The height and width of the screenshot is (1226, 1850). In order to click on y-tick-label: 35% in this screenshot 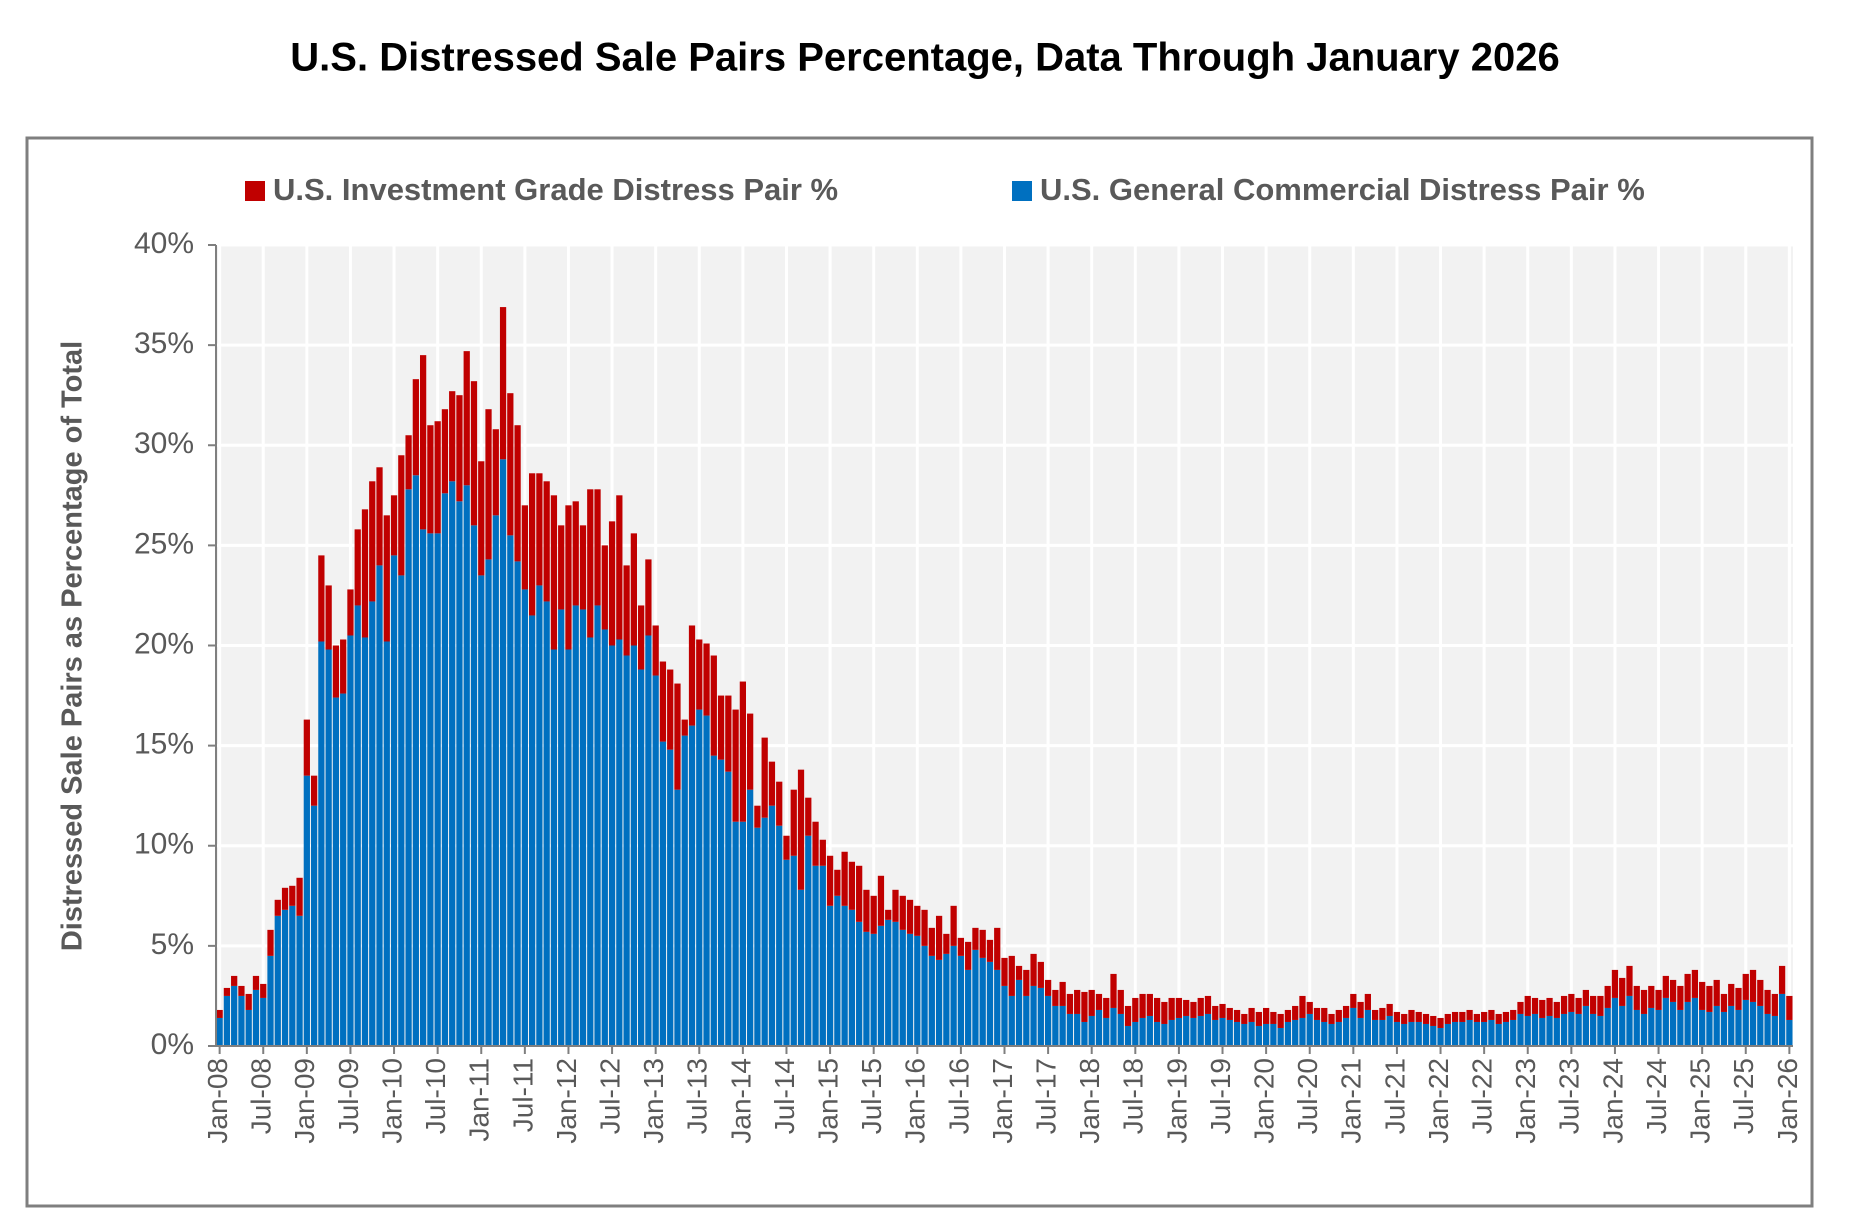, I will do `click(164, 343)`.